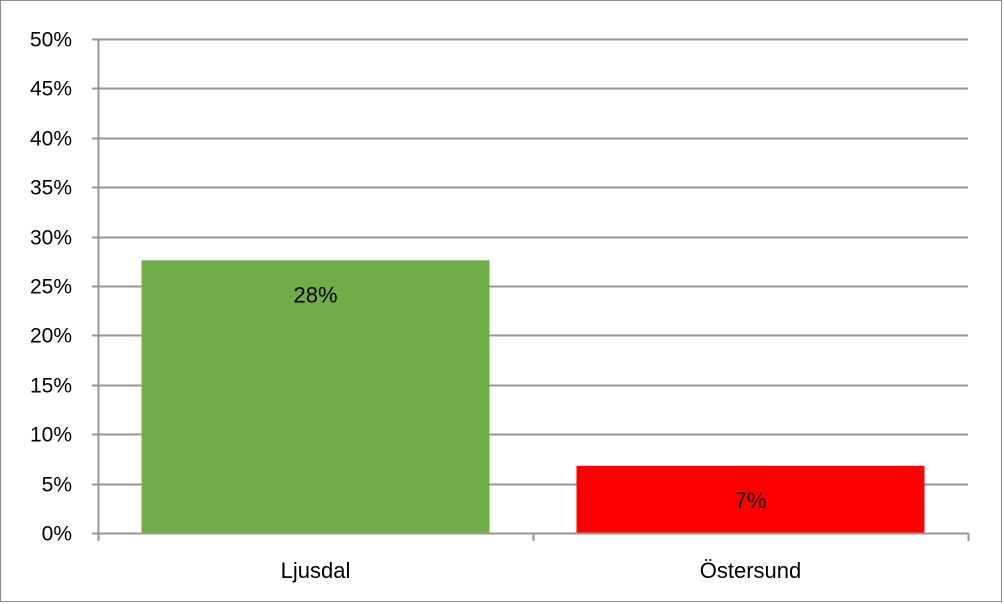  What do you see at coordinates (51, 336) in the screenshot?
I see `y-tick-label: 20%` at bounding box center [51, 336].